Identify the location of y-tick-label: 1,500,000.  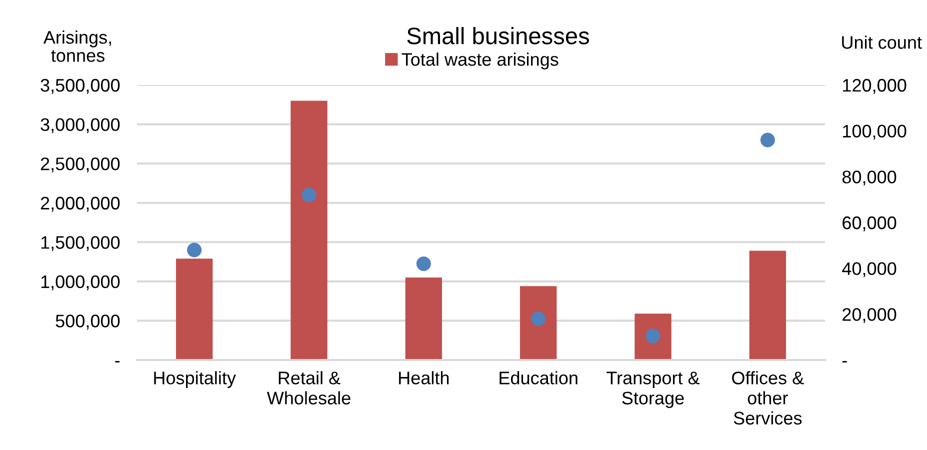
(80, 243).